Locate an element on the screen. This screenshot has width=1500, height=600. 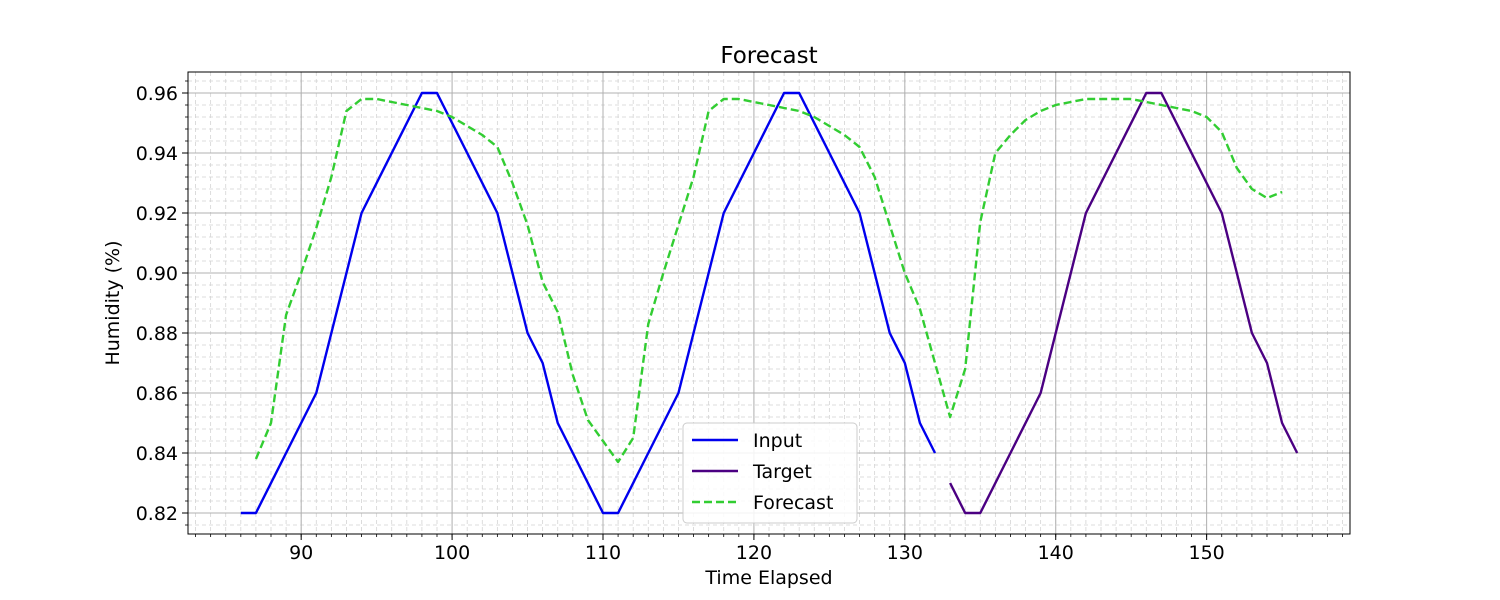
legend-label-input: Input is located at coordinates (777, 441).